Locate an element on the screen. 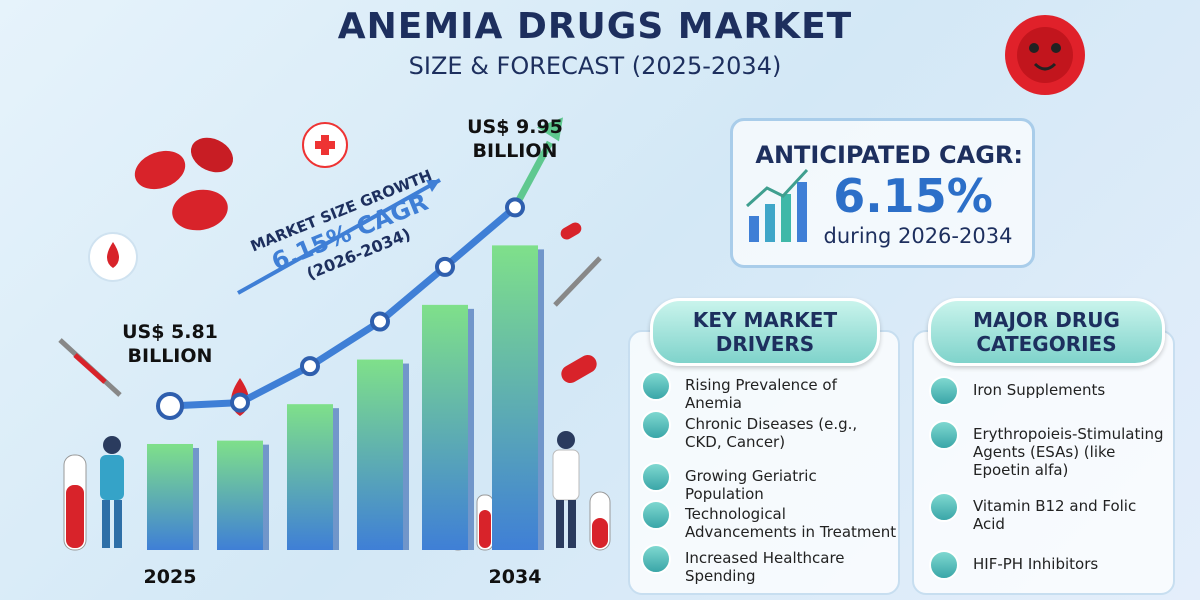 The width and height of the screenshot is (1200, 600). x-tick-label: 2034 is located at coordinates (515, 577).